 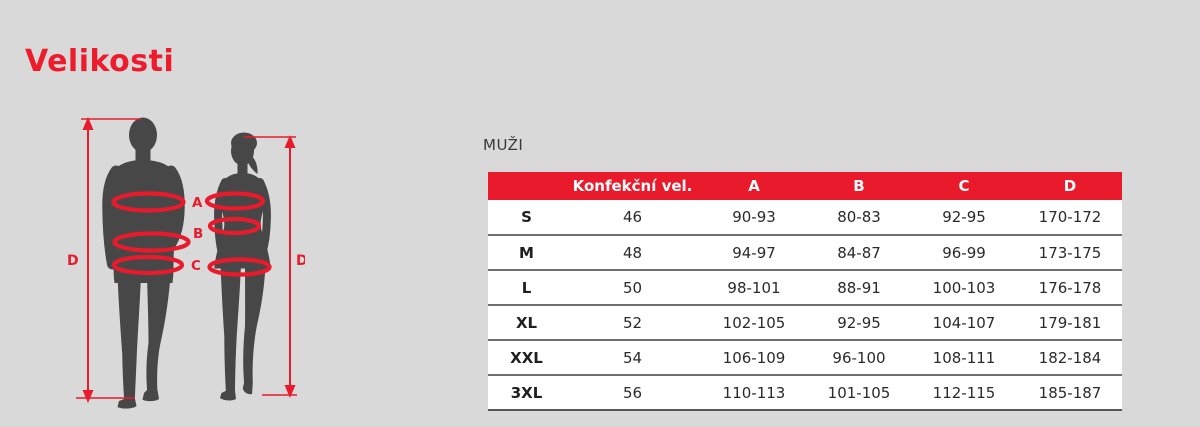 I want to click on table-row-m: M 48 94-97 84-87 96-99 173-175, so click(x=805, y=252).